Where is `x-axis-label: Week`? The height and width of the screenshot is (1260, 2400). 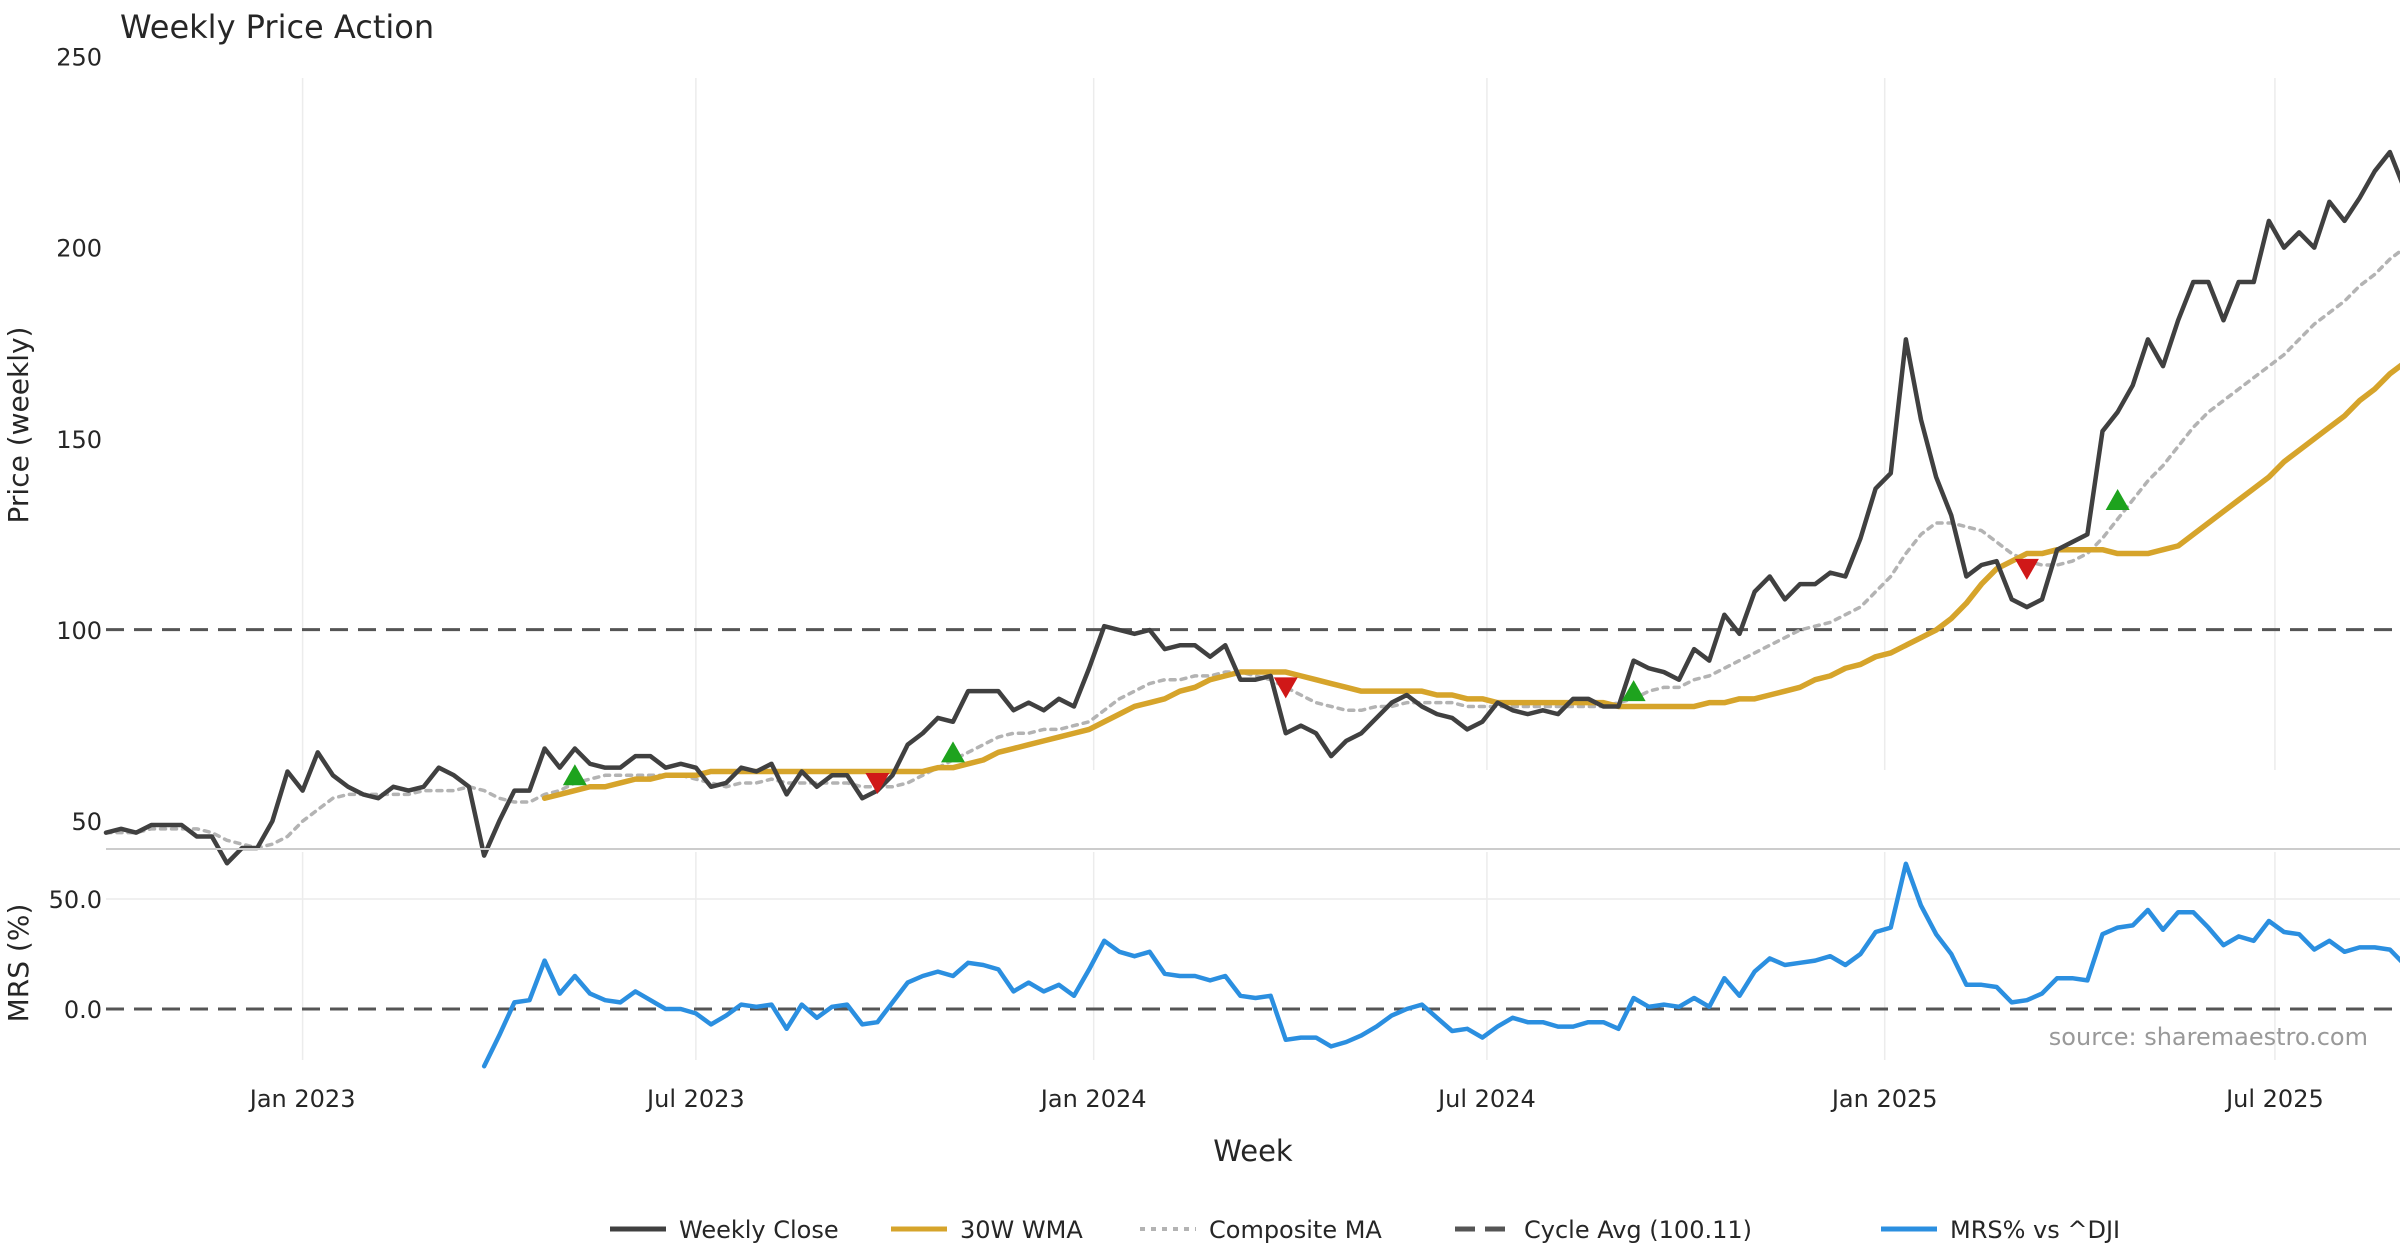
x-axis-label: Week is located at coordinates (1253, 1151).